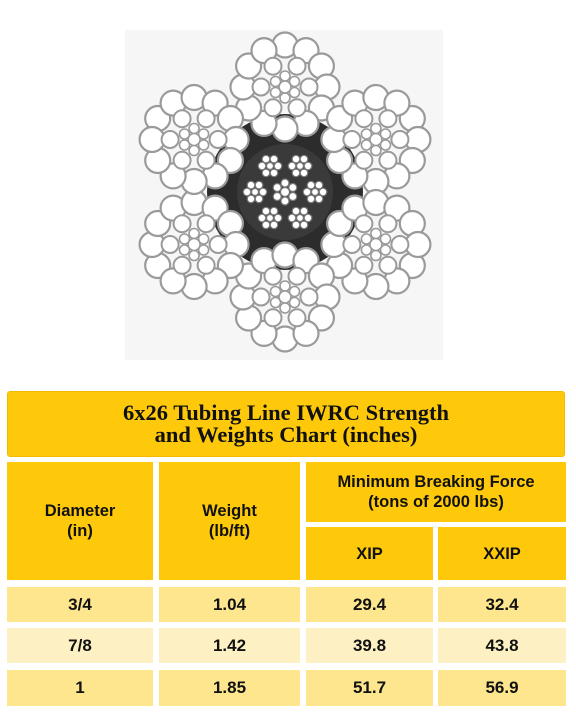 The width and height of the screenshot is (576, 720). What do you see at coordinates (80, 521) in the screenshot?
I see `header-diameter: Diameter (in)` at bounding box center [80, 521].